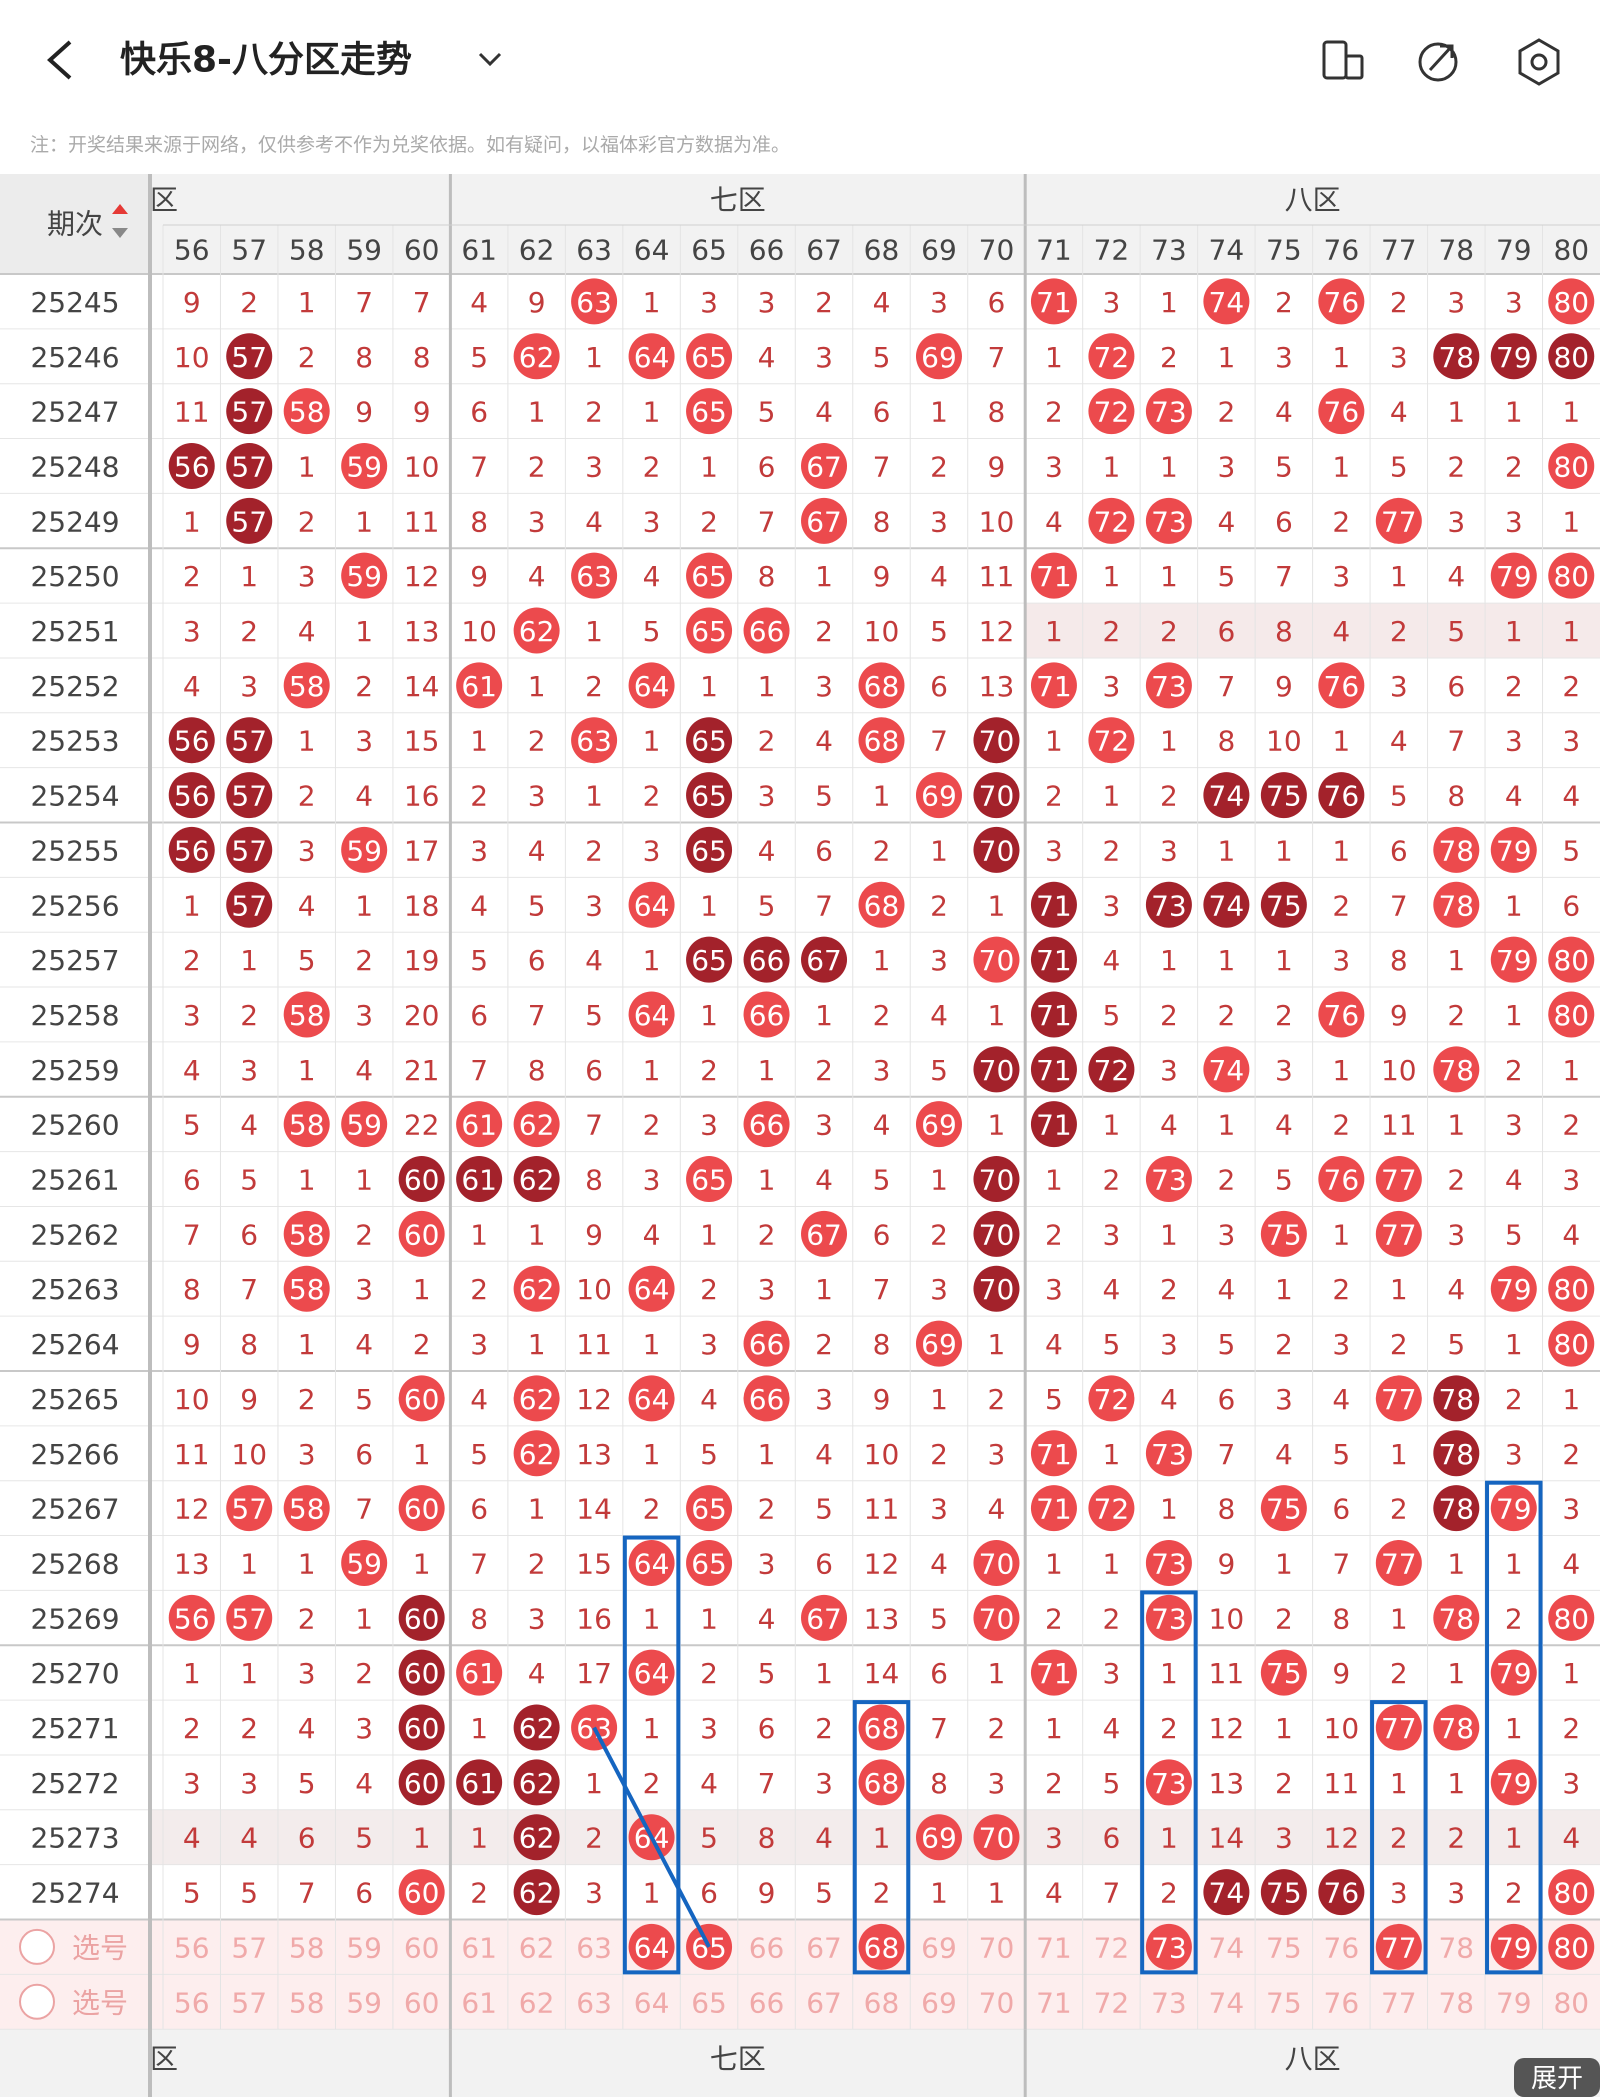  I want to click on miss-count: 5, so click(939, 1618).